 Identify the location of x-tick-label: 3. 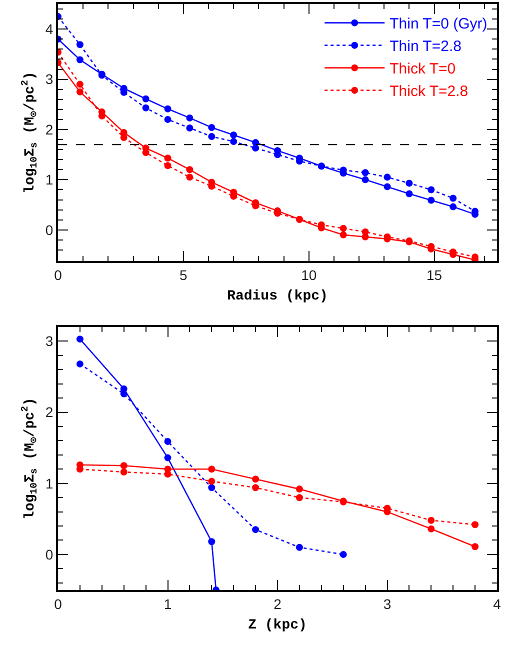
(387, 604).